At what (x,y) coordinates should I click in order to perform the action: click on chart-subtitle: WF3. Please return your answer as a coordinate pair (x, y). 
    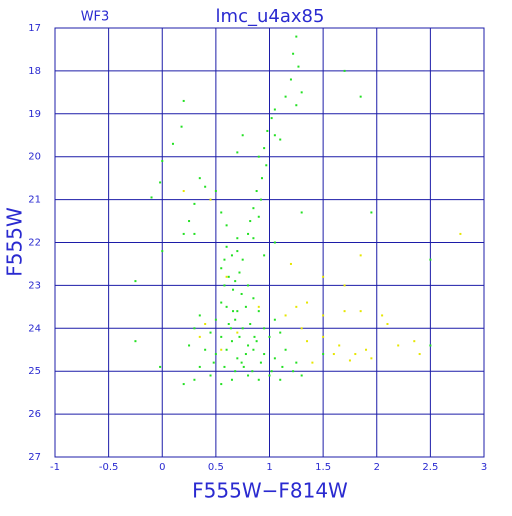
    Looking at the image, I should click on (95, 17).